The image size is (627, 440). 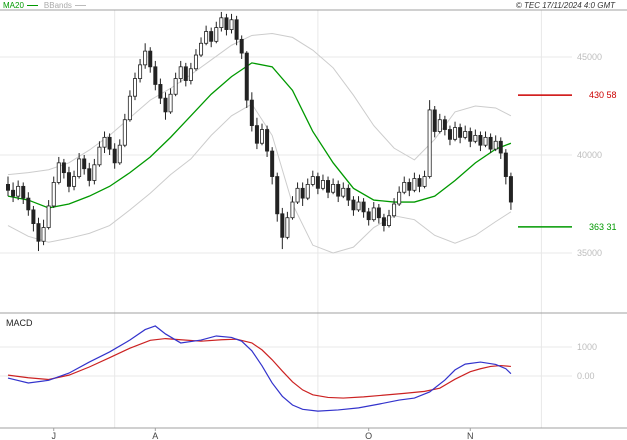 I want to click on month-label: A, so click(x=155, y=435).